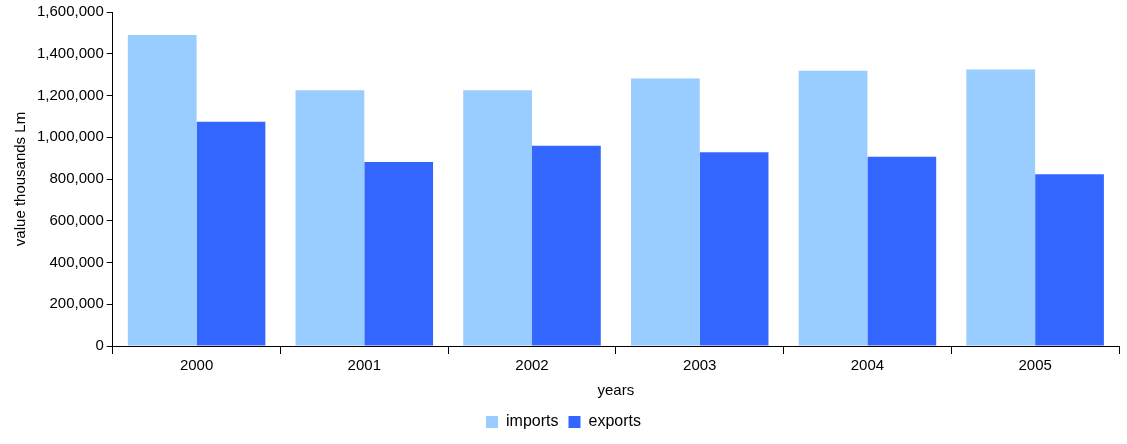 The height and width of the screenshot is (444, 1127). Describe the element at coordinates (76, 178) in the screenshot. I see `y-tick-label: 800,000` at that location.